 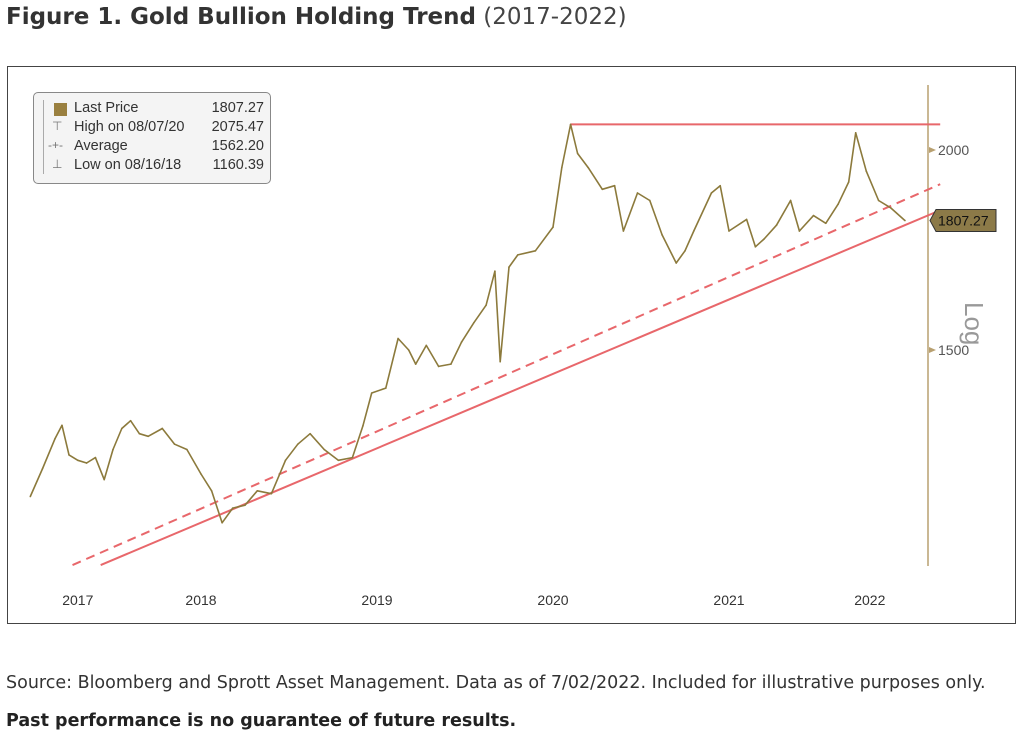 What do you see at coordinates (953, 150) in the screenshot?
I see `y-tick-label: 2000` at bounding box center [953, 150].